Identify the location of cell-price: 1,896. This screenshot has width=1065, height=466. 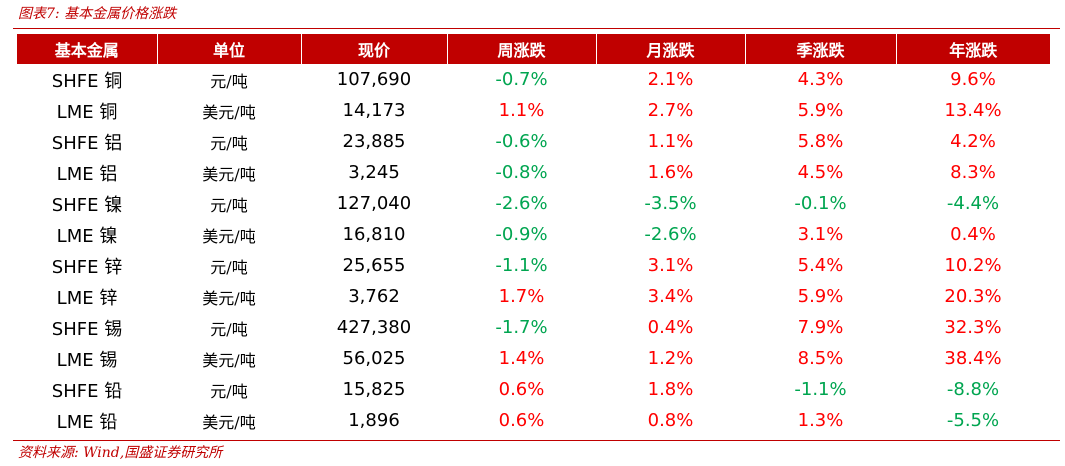
(374, 420).